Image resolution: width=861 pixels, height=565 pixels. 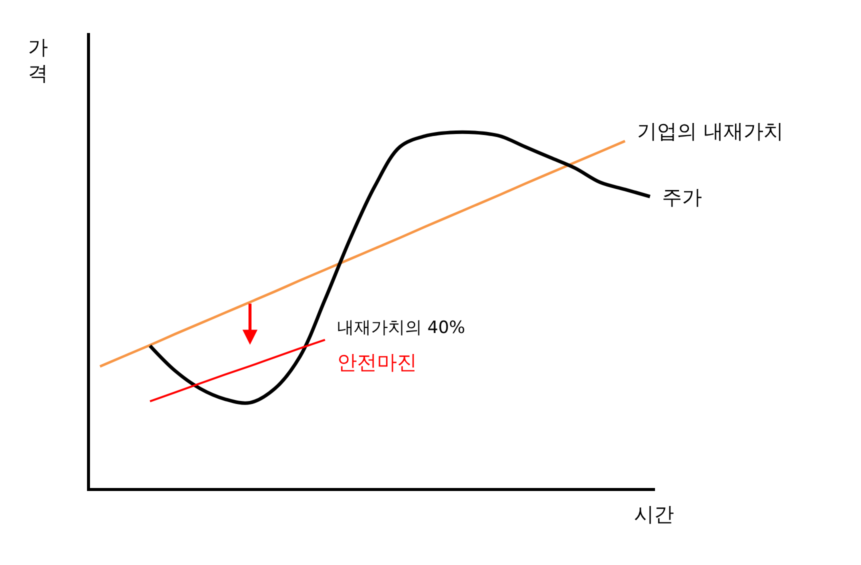 I want to click on series-label: 내재가치의 40%, so click(x=401, y=328).